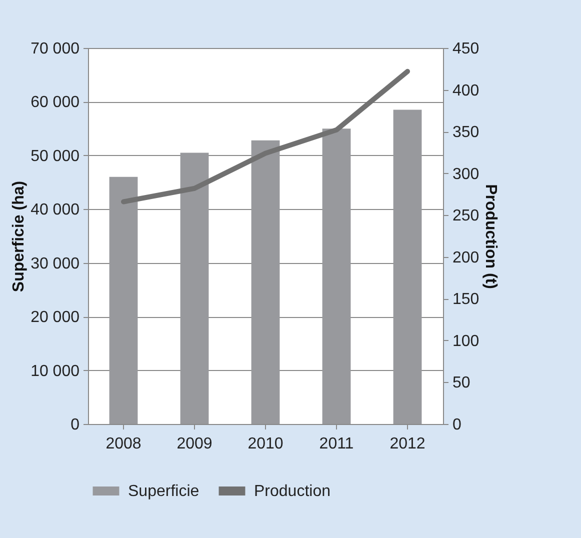 This screenshot has width=581, height=538. I want to click on legend-label: Production, so click(292, 491).